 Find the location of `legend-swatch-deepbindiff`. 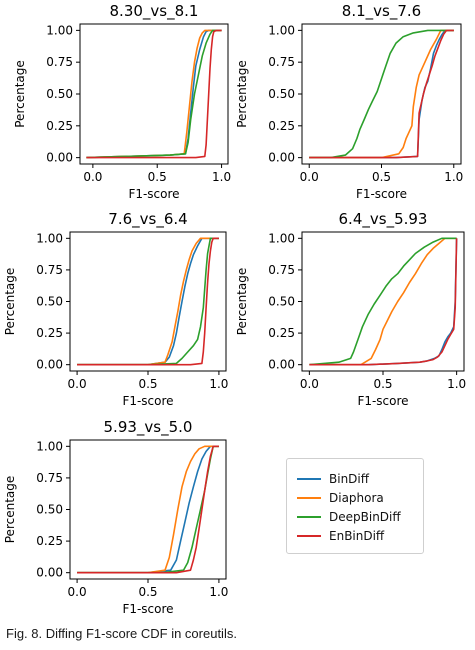

legend-swatch-deepbindiff is located at coordinates (309, 516).